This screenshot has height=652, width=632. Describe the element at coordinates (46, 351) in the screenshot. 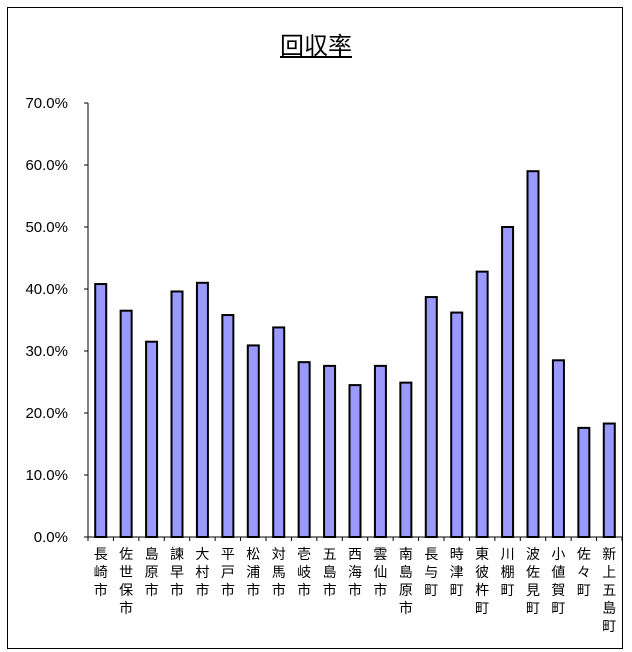

I see `y-tick-label: 30.0%` at that location.